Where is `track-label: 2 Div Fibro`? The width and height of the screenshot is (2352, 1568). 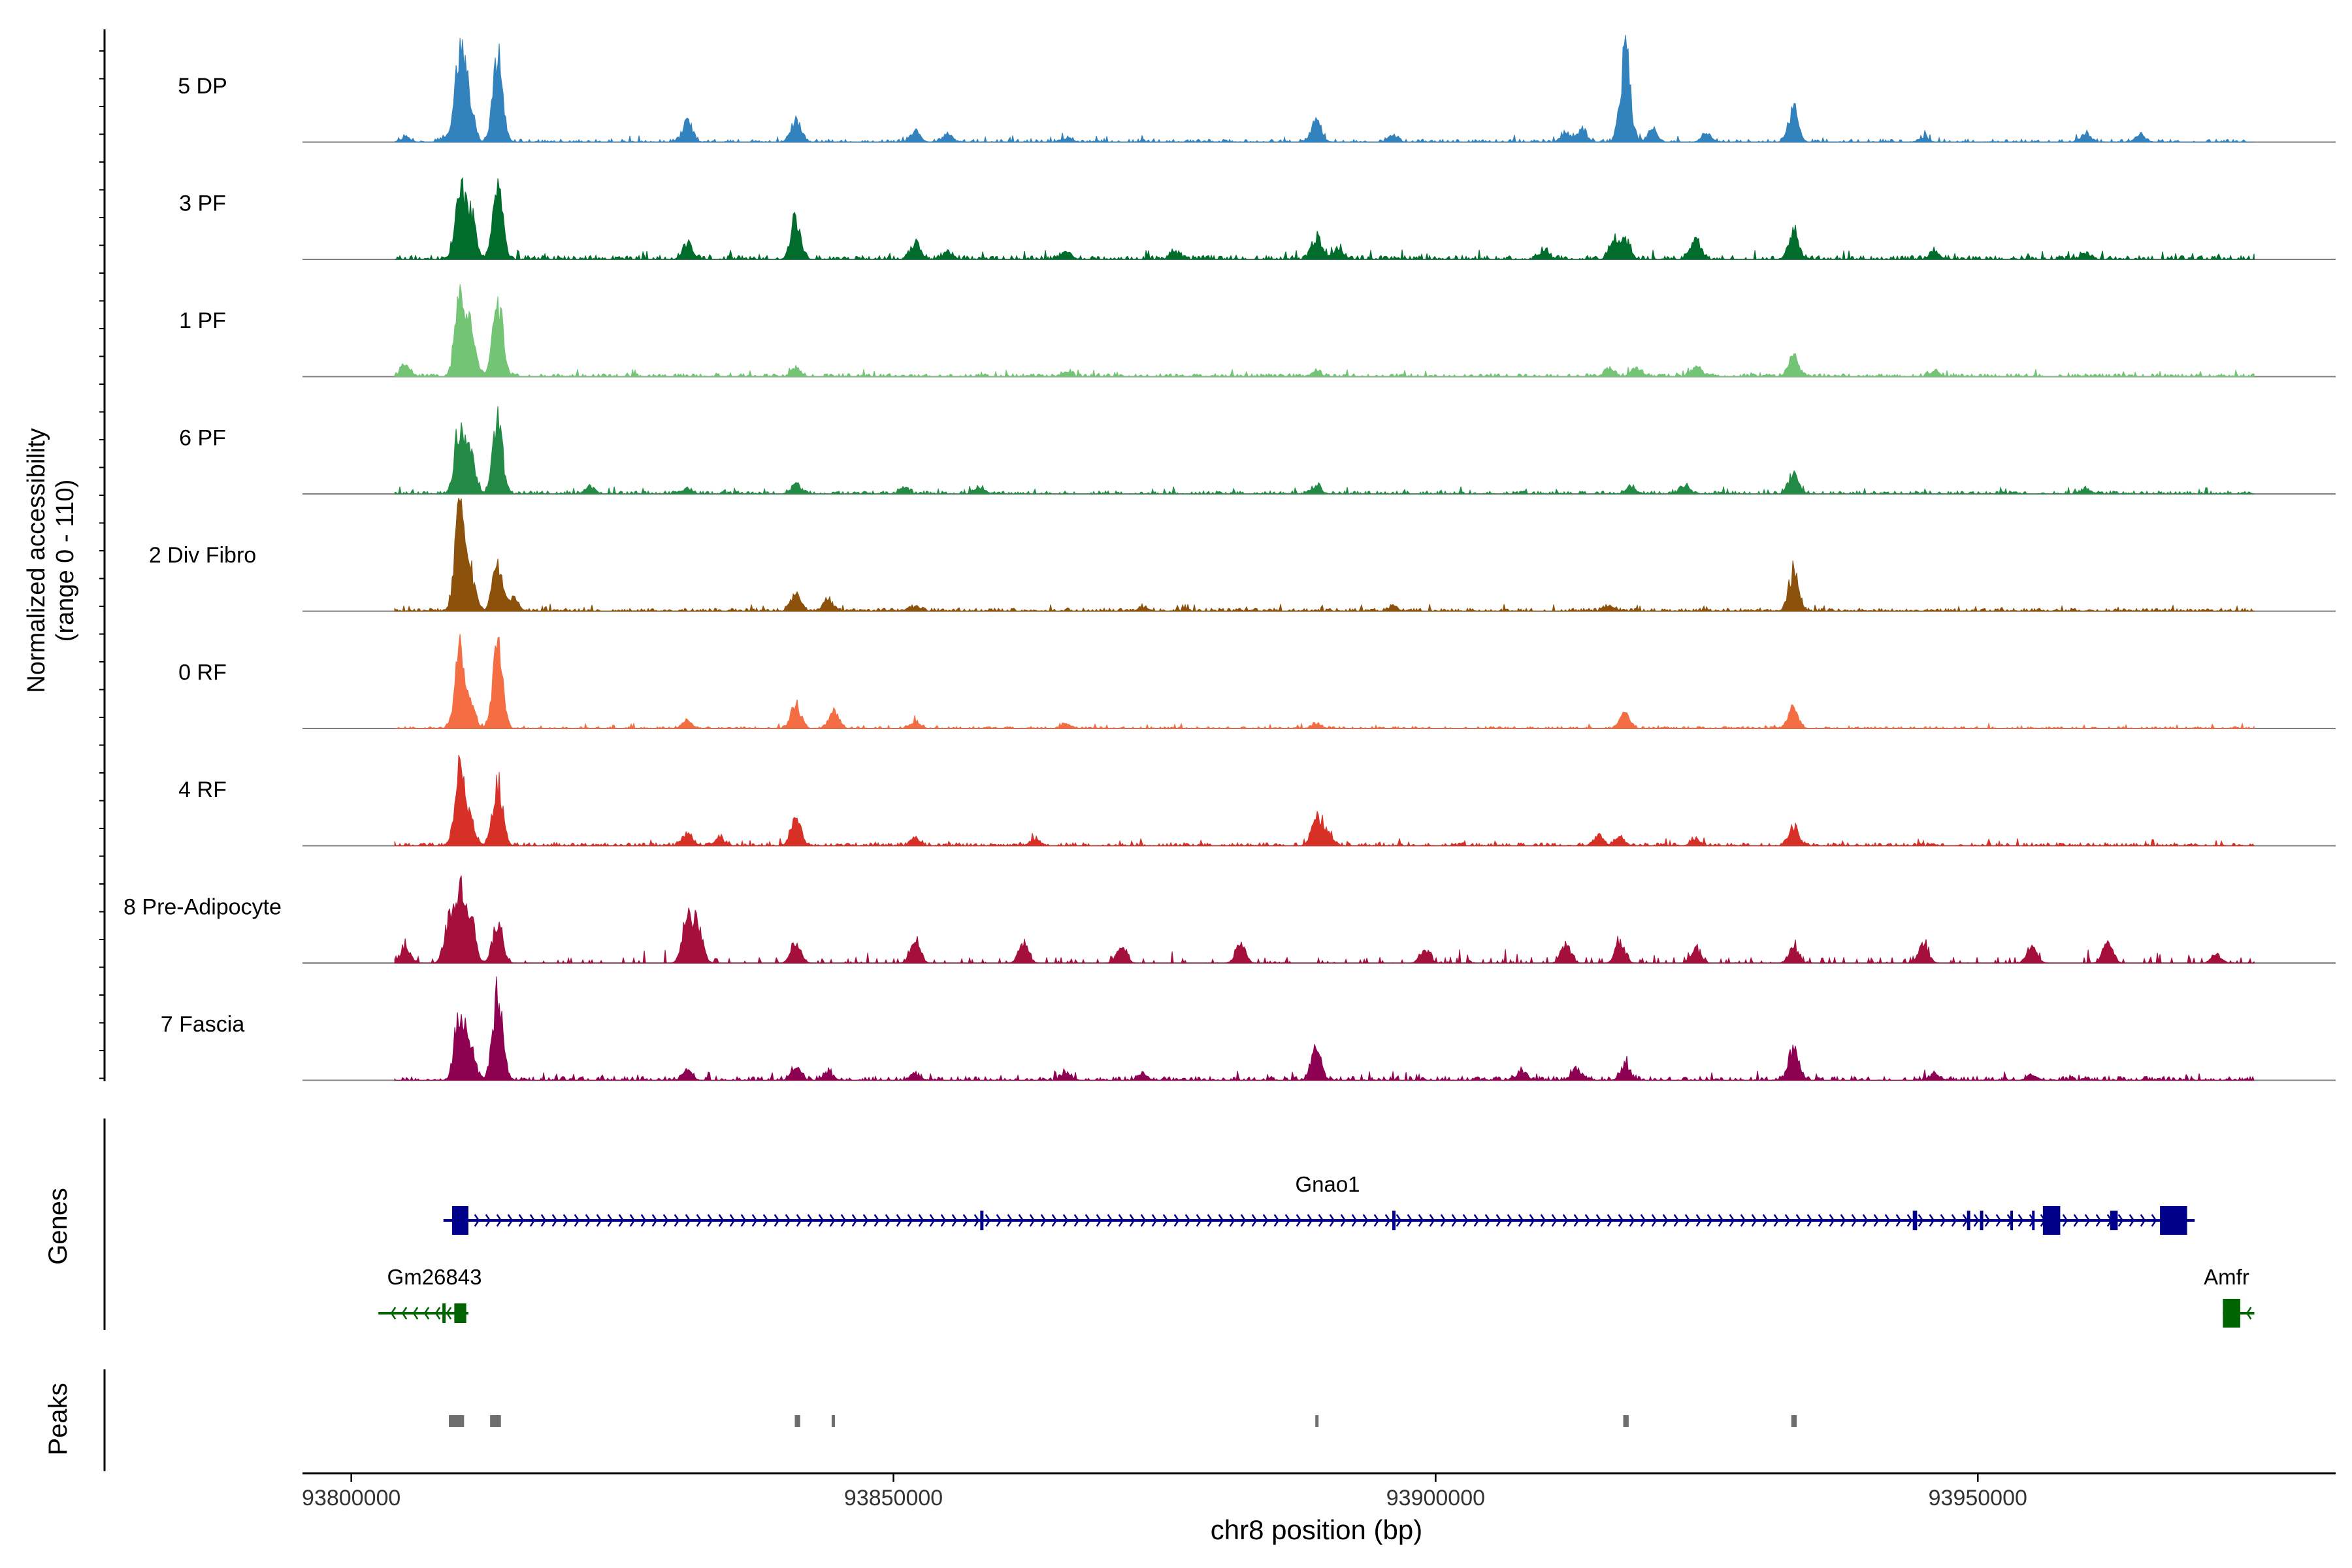 track-label: 2 Div Fibro is located at coordinates (202, 555).